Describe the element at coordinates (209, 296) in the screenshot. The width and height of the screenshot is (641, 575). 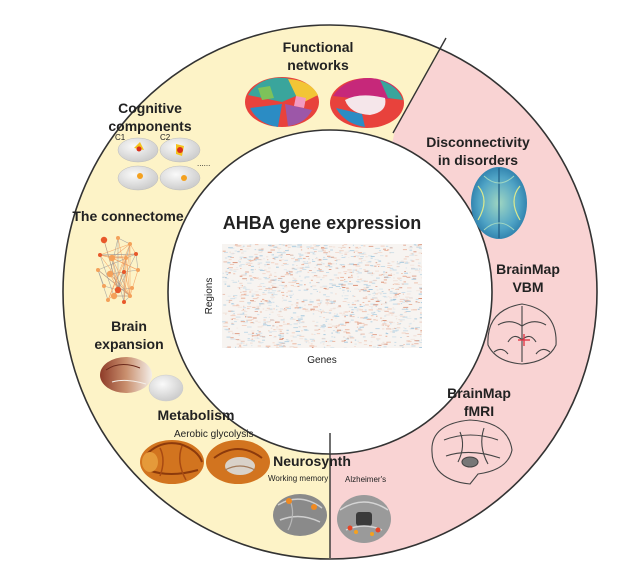
I see `heatmap-y-label: Regions` at that location.